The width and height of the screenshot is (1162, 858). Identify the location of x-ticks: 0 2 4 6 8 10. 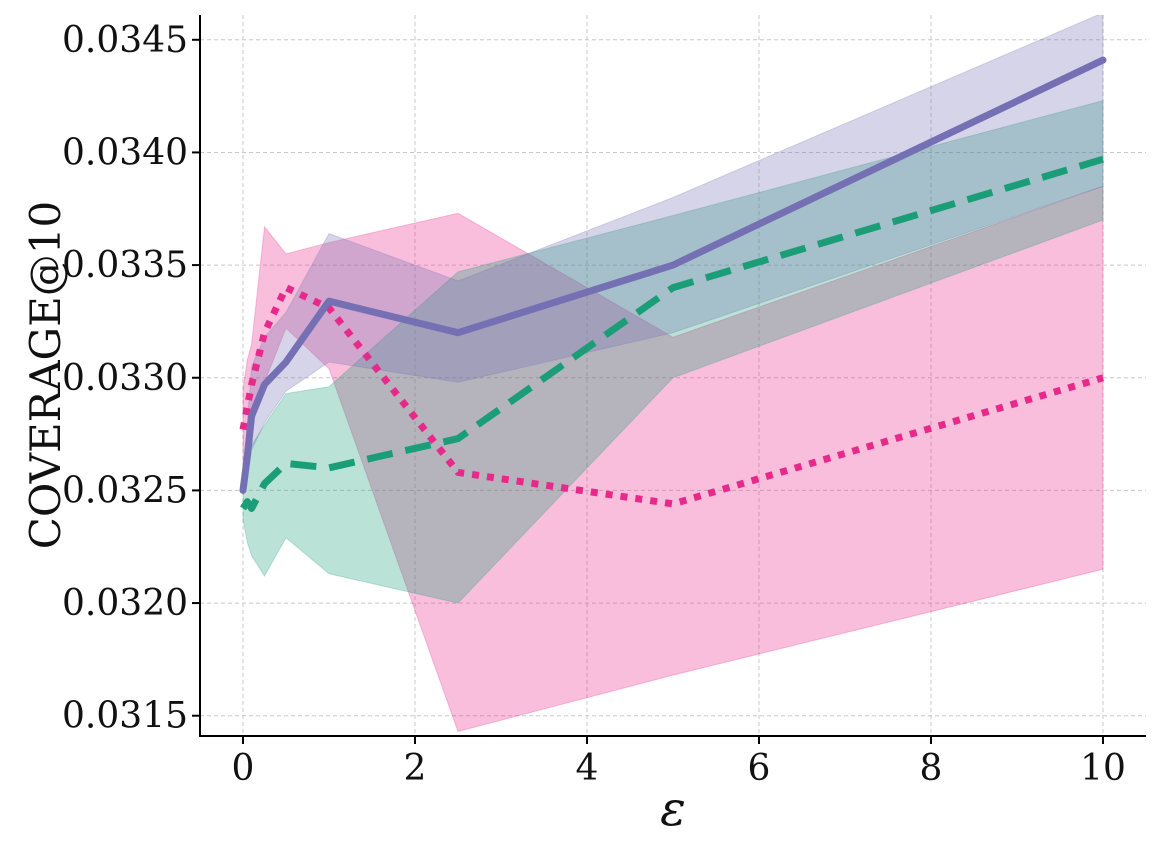
(679, 762).